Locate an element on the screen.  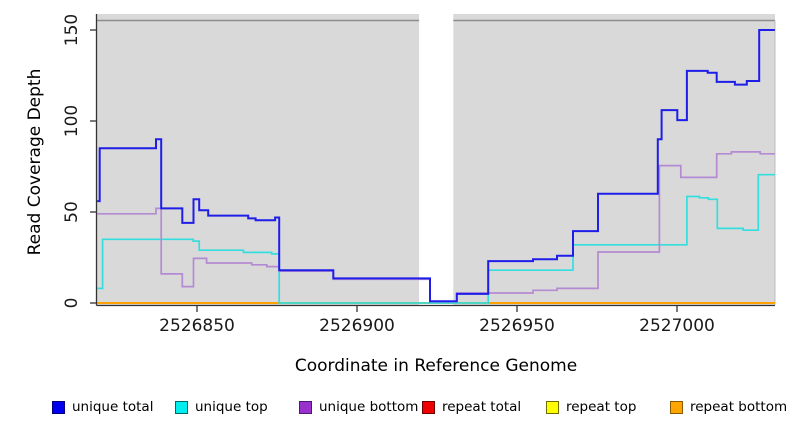
y-tick-label: 50 is located at coordinates (72, 212).